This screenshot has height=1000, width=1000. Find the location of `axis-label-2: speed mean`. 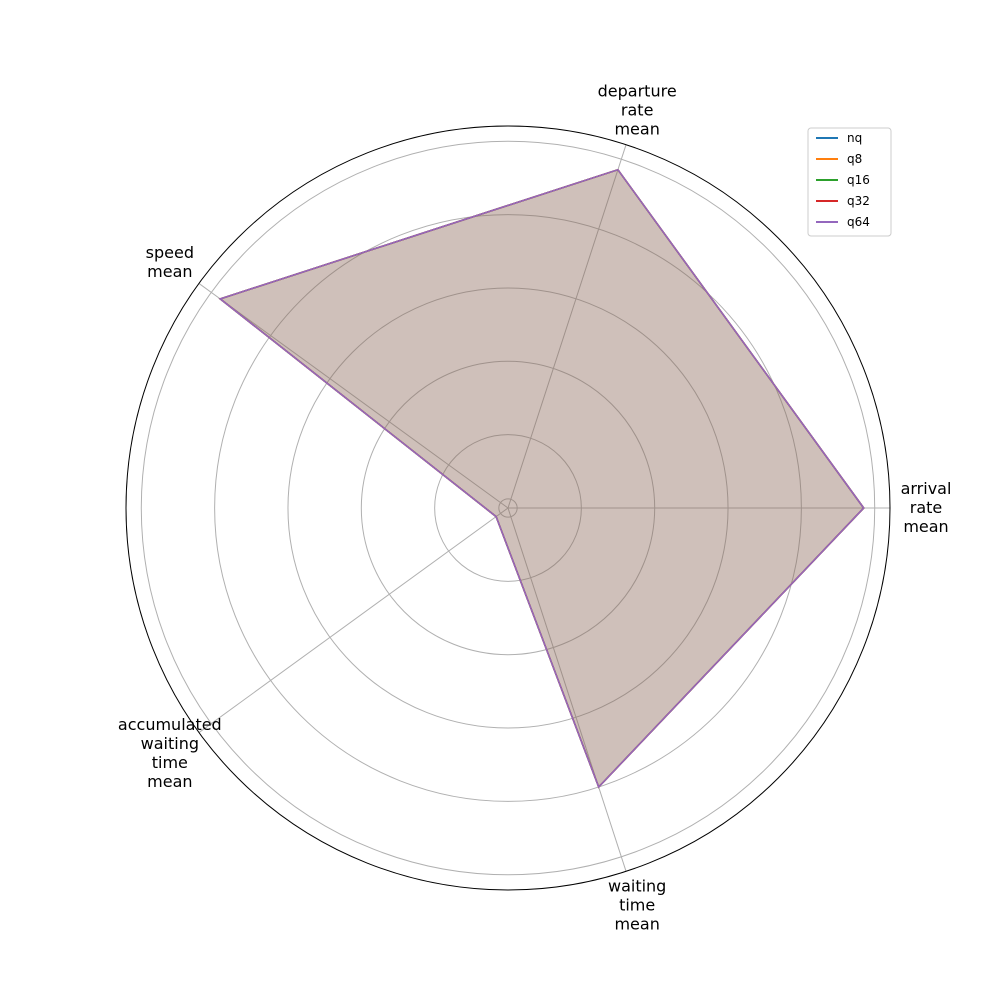

axis-label-2: speed mean is located at coordinates (170, 262).